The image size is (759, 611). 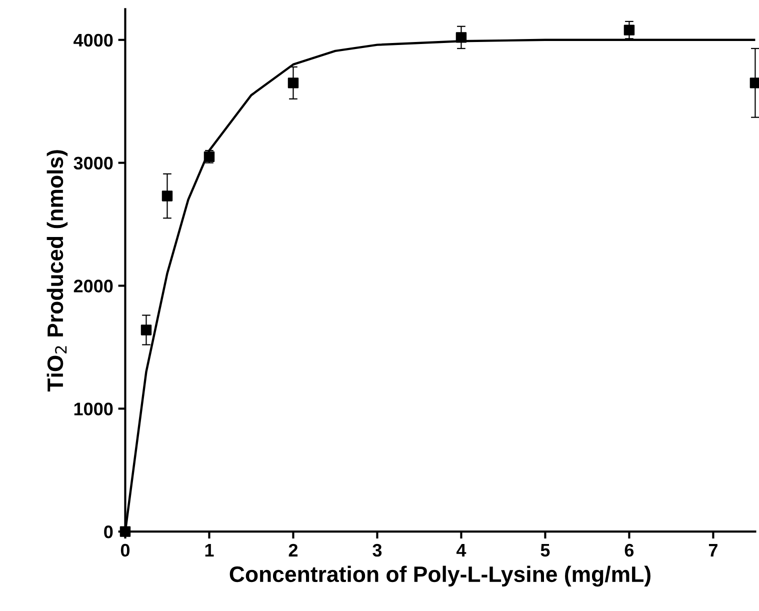 What do you see at coordinates (545, 550) in the screenshot?
I see `x-tick-label: 5` at bounding box center [545, 550].